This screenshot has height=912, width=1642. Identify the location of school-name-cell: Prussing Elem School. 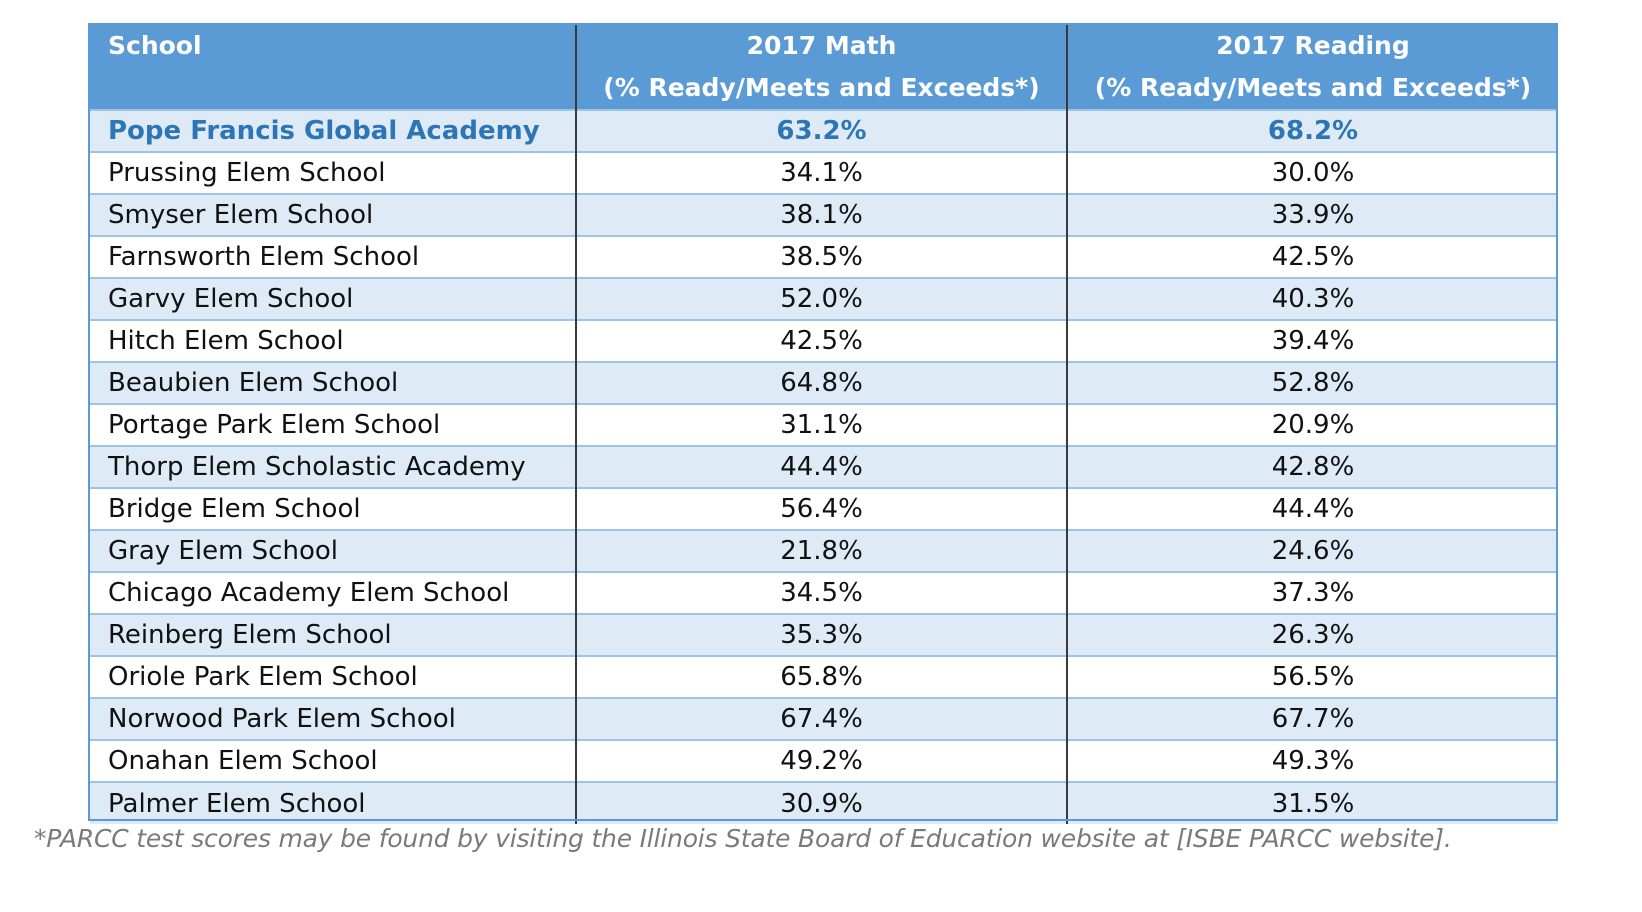
(333, 172).